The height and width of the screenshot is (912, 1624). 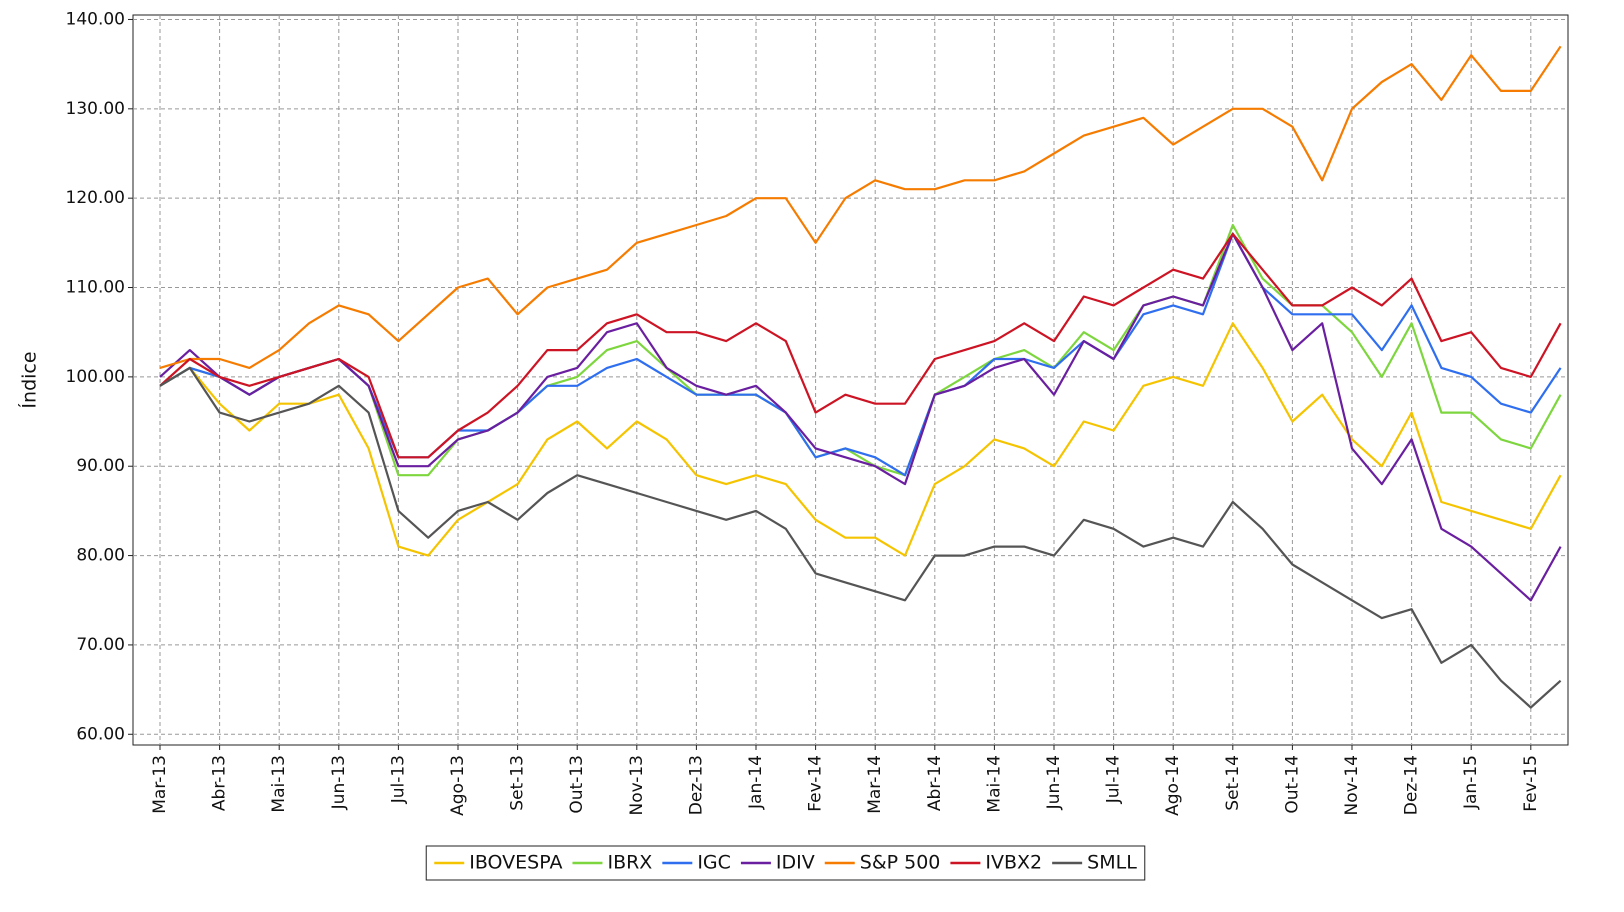 I want to click on x-tick-label: Mar-13, so click(x=160, y=784).